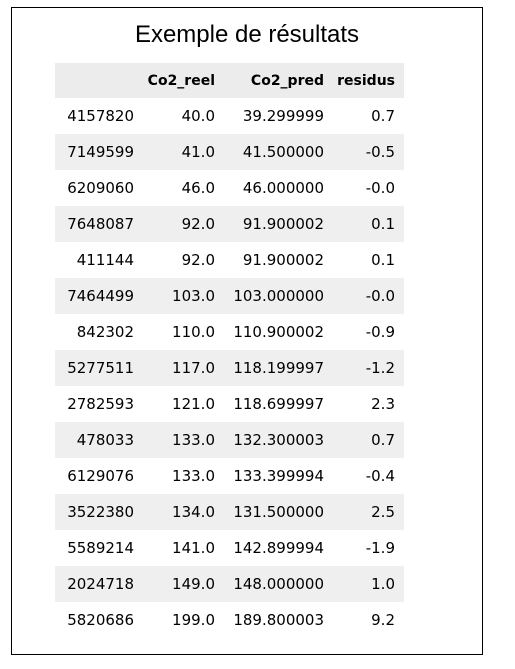  What do you see at coordinates (229, 296) in the screenshot?
I see `table-row: 7464499 103.0 103.000000 -0.0` at bounding box center [229, 296].